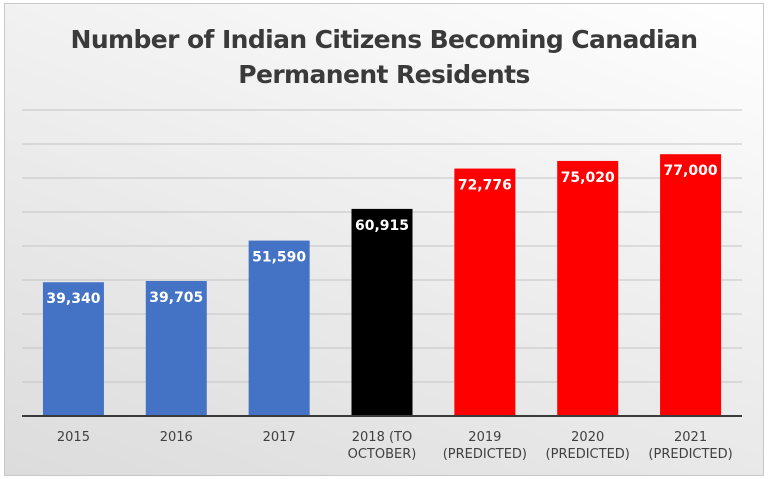  I want to click on data-label: 75,020, so click(588, 178).